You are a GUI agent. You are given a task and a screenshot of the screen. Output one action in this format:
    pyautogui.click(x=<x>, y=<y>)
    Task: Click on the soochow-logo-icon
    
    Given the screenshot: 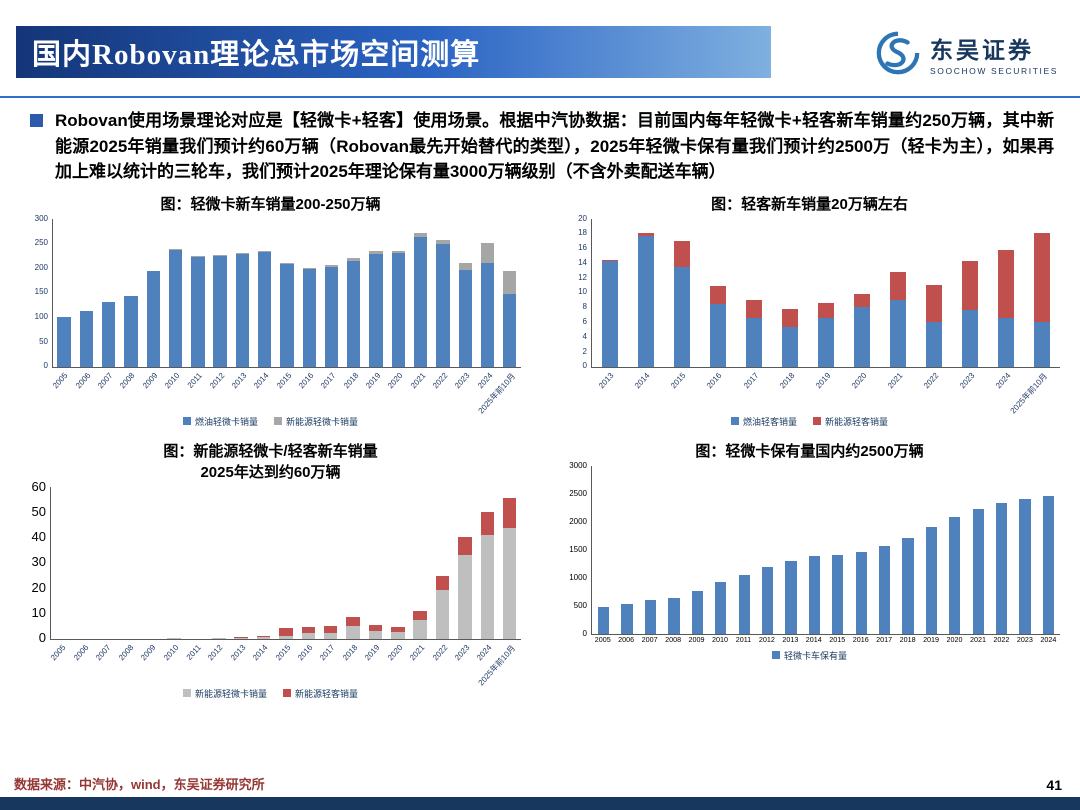 What is the action you would take?
    pyautogui.click(x=898, y=53)
    